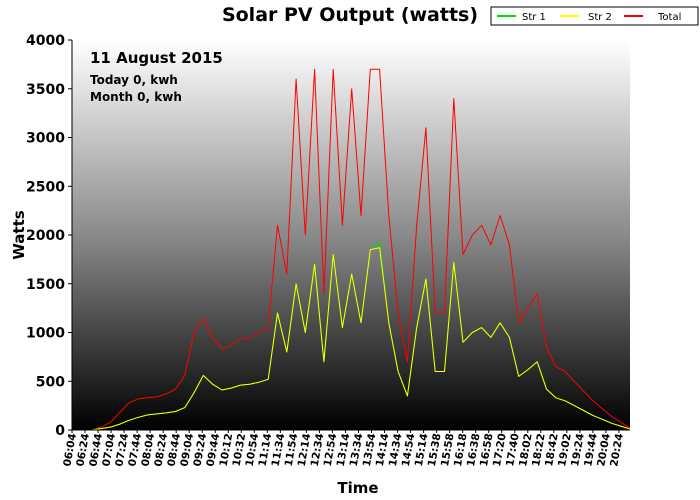 This screenshot has width=700, height=500. What do you see at coordinates (135, 449) in the screenshot?
I see `x-tick-label: 07:44` at bounding box center [135, 449].